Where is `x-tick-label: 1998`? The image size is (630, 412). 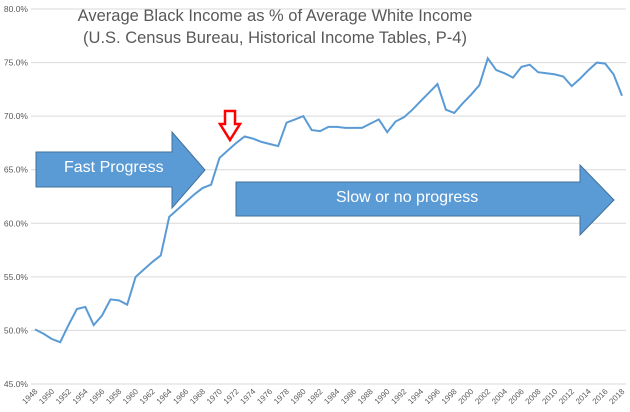 x-tick-label: 1998 is located at coordinates (449, 396).